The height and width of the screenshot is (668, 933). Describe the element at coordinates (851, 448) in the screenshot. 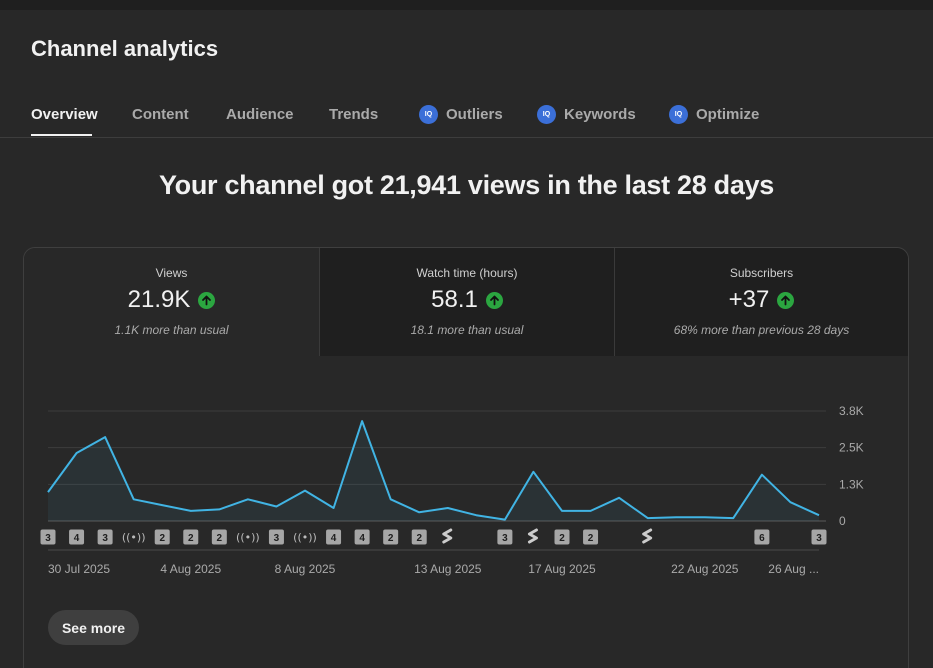

I see `y-tick-label: 2.5K` at that location.